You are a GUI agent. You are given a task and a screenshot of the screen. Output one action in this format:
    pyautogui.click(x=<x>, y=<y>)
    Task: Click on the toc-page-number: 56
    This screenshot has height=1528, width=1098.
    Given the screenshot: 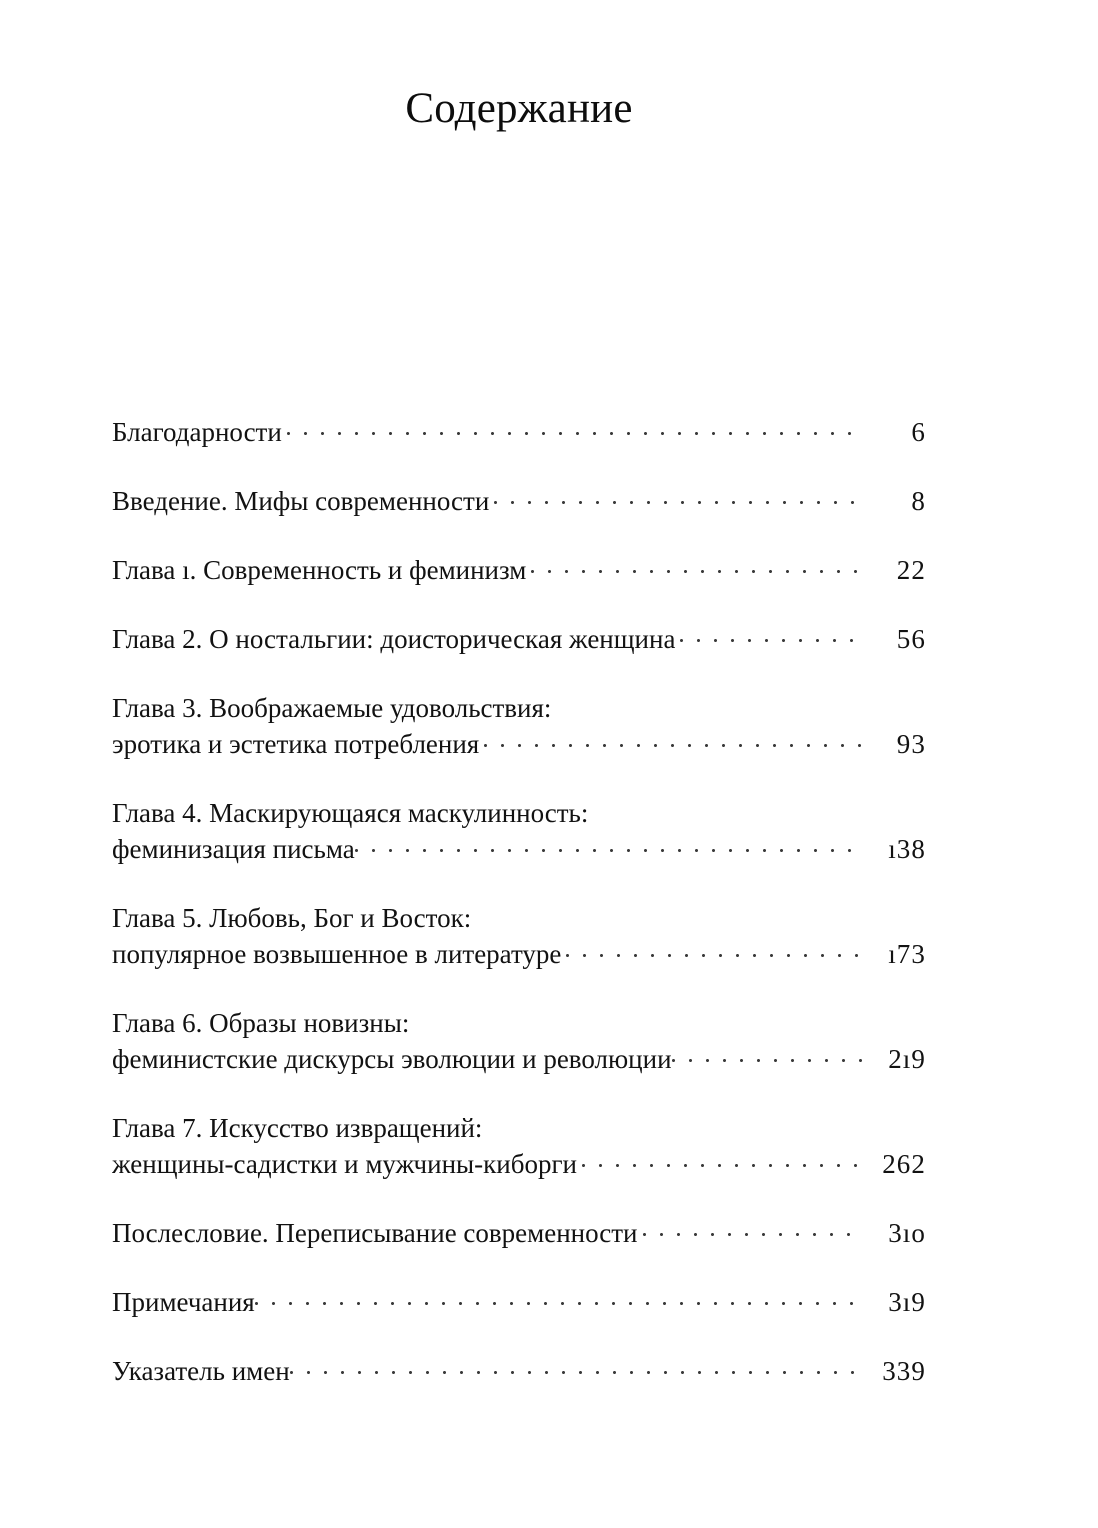 What is the action you would take?
    pyautogui.click(x=911, y=639)
    